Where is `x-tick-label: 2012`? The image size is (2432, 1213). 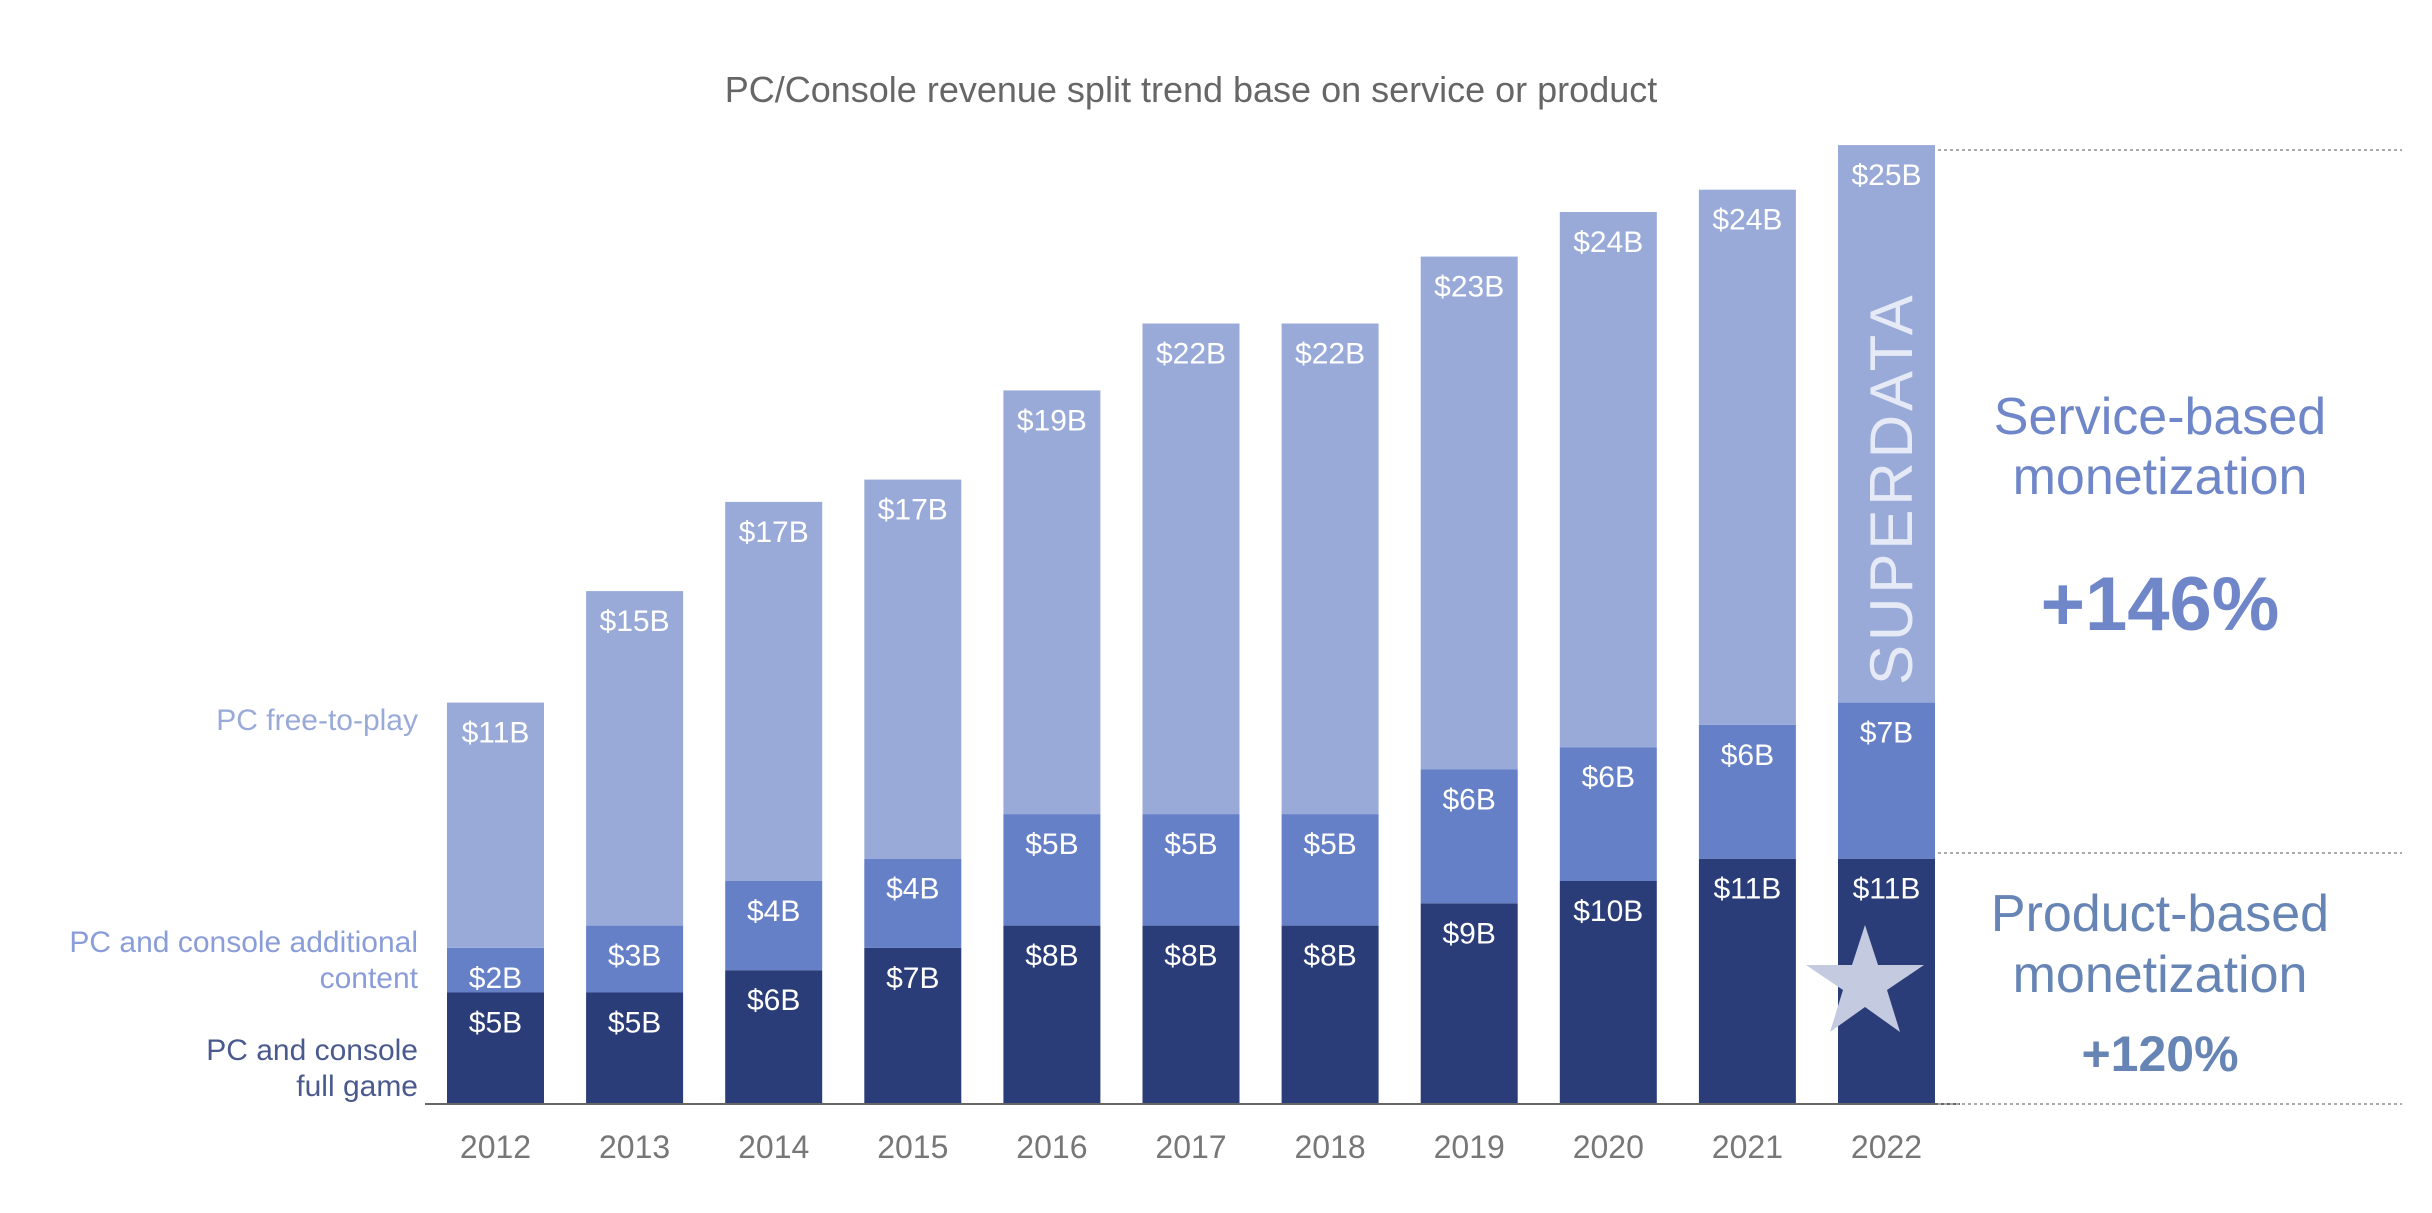 x-tick-label: 2012 is located at coordinates (495, 1147).